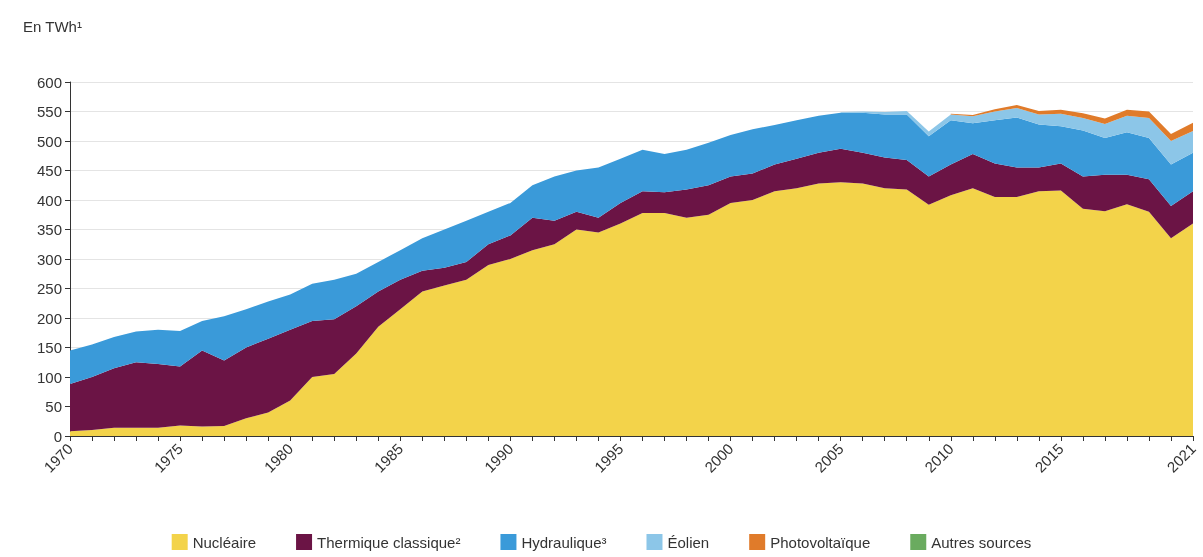 The width and height of the screenshot is (1203, 557). I want to click on y-tick-label: 0, so click(57, 436).